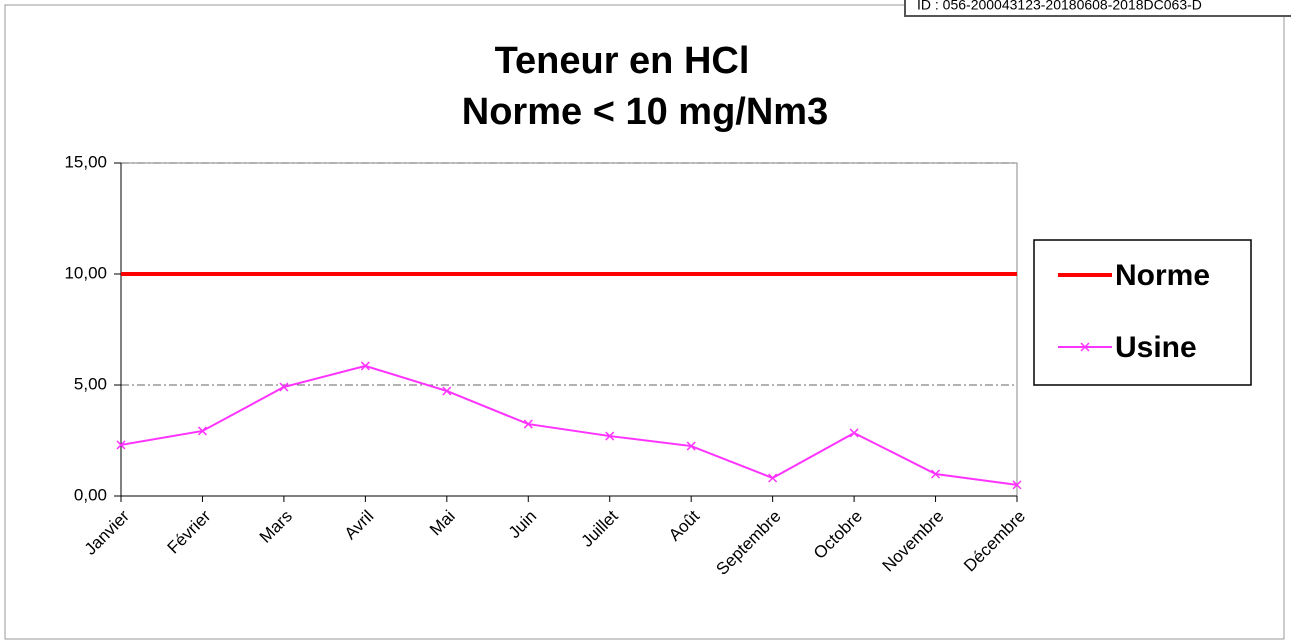  What do you see at coordinates (1156, 347) in the screenshot?
I see `legend-label: Usine` at bounding box center [1156, 347].